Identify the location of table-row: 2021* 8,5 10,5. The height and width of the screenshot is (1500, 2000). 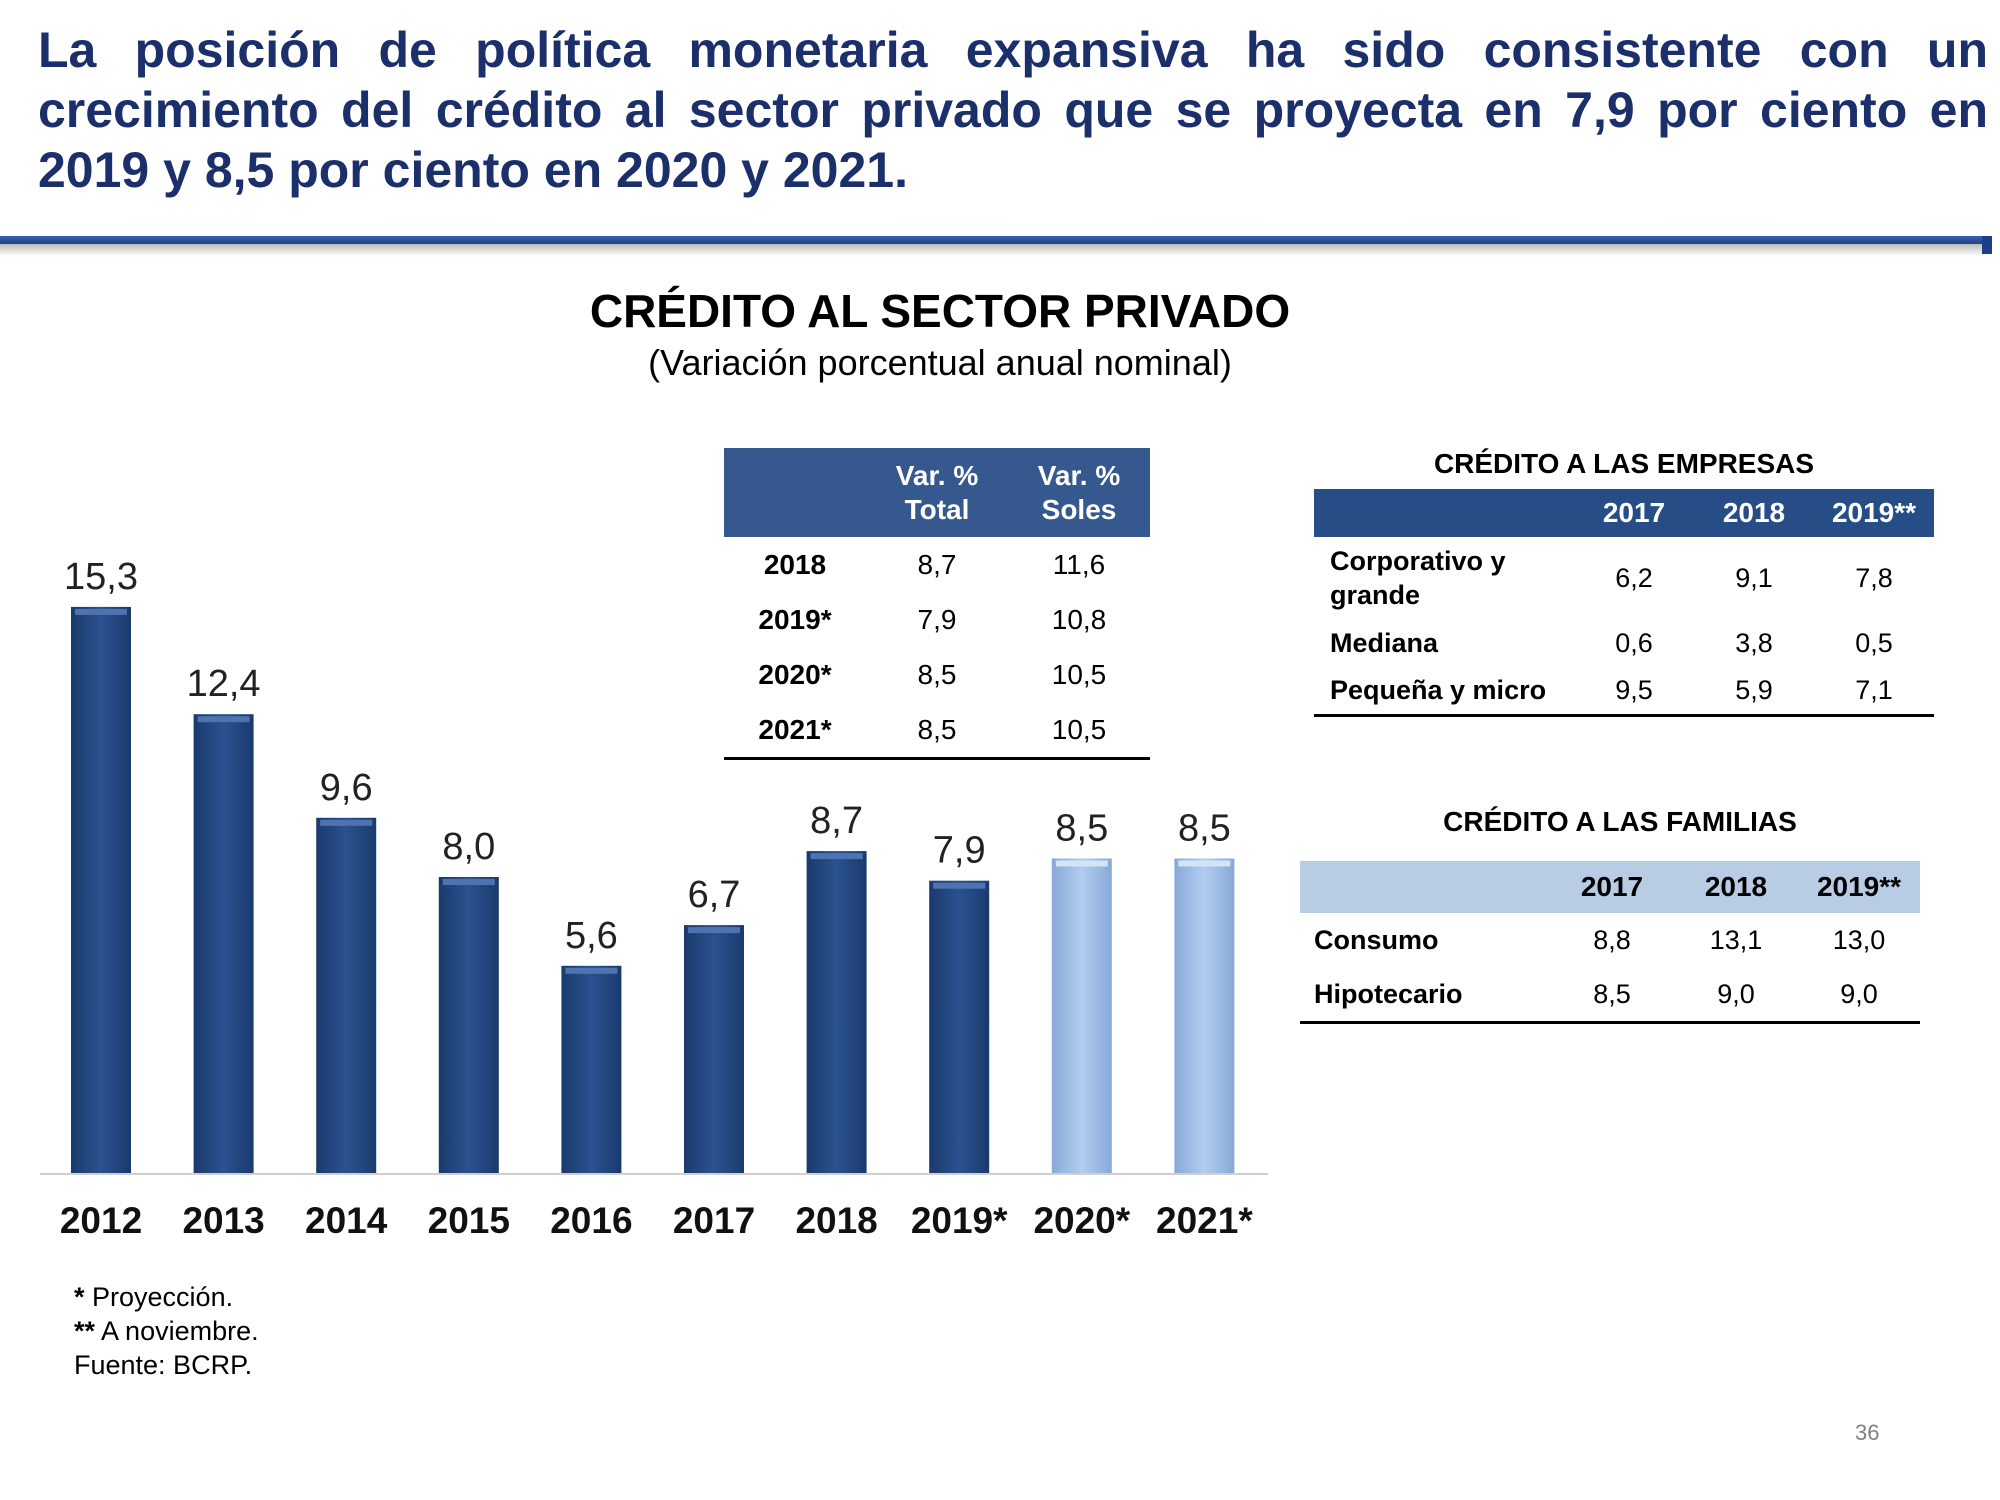
(937, 731).